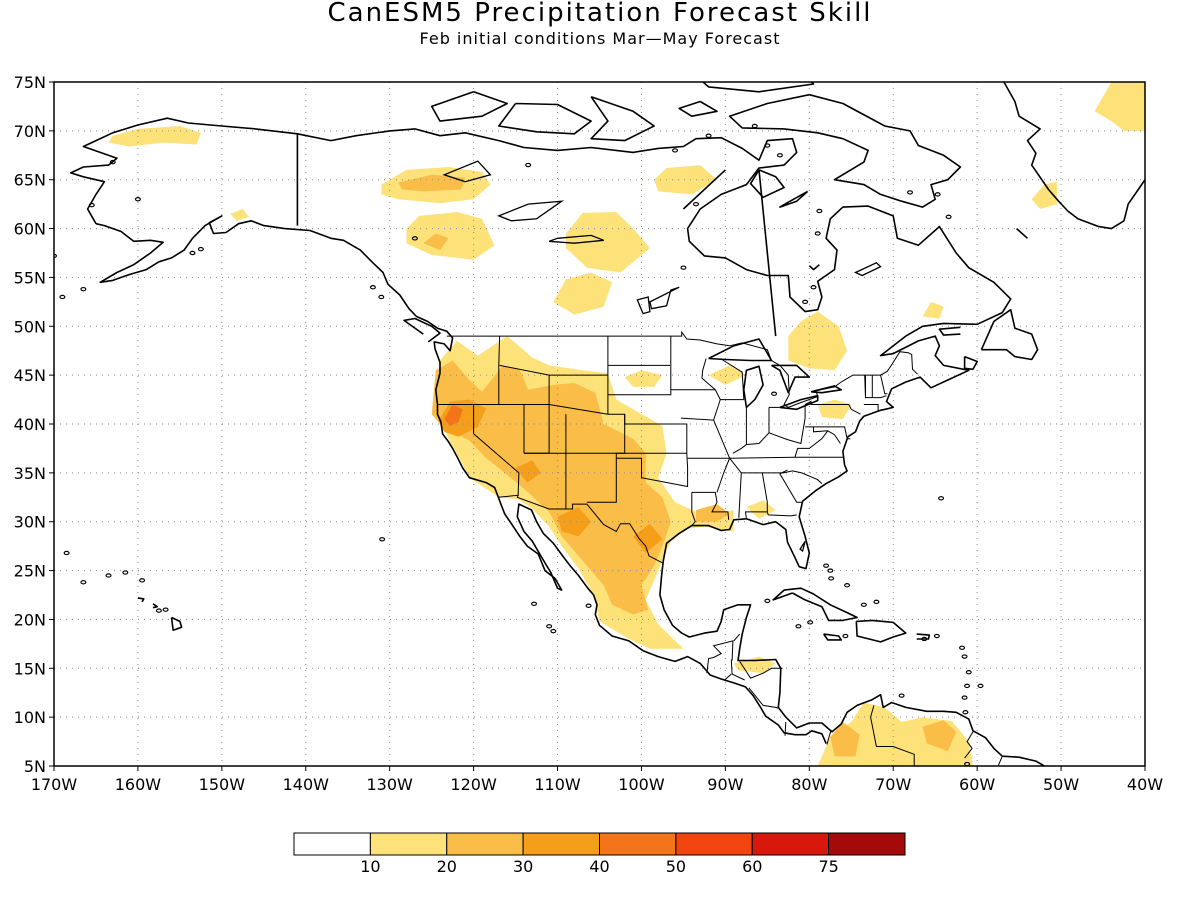  What do you see at coordinates (828, 866) in the screenshot?
I see `colorbar-label: 75` at bounding box center [828, 866].